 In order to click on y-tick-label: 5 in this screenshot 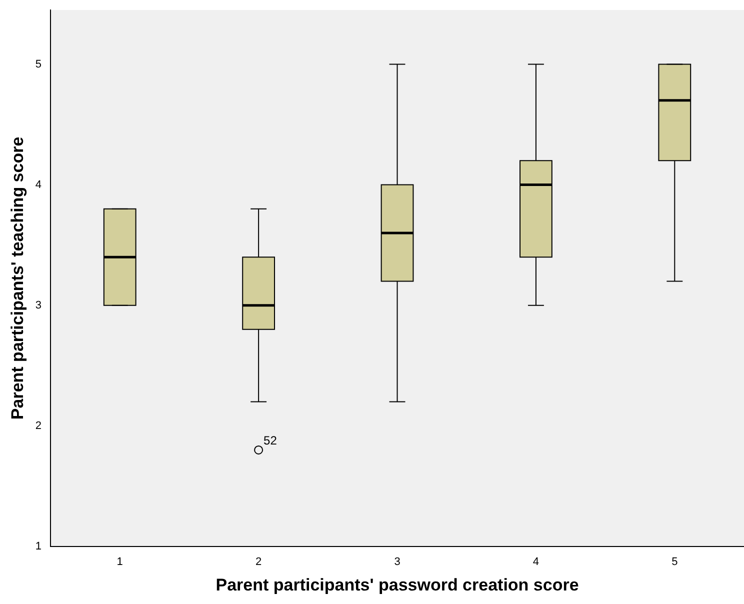, I will do `click(38, 64)`.